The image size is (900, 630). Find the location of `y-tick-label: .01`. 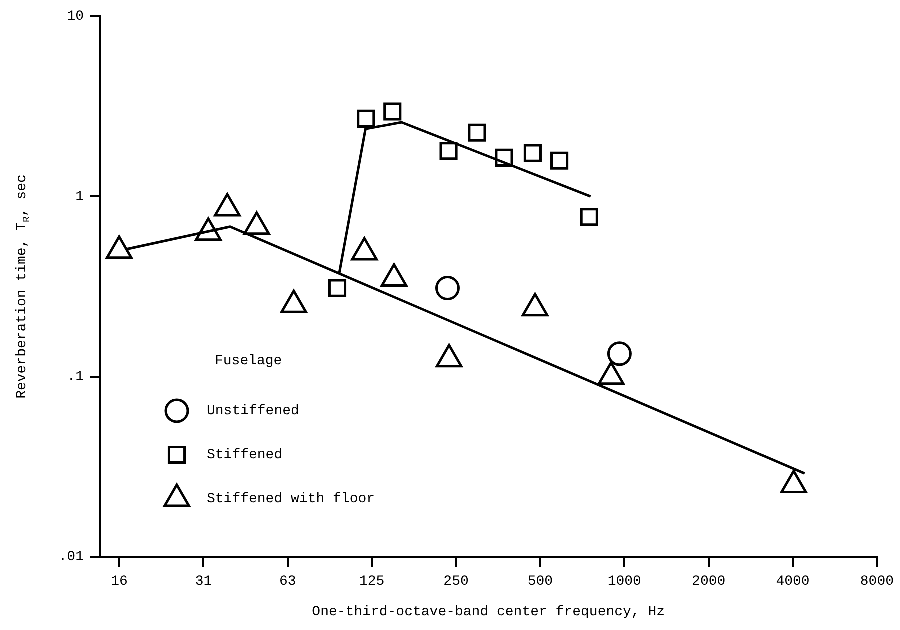

y-tick-label: .01 is located at coordinates (71, 558).